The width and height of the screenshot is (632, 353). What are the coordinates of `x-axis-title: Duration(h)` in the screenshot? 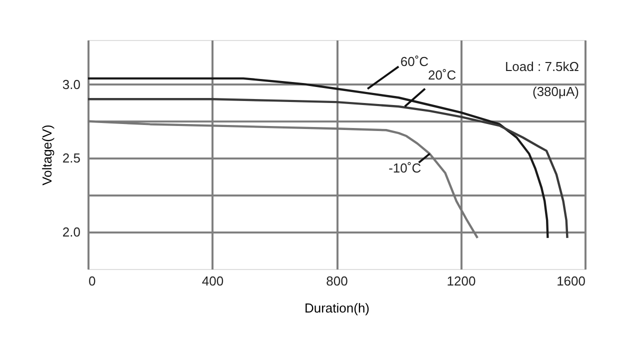 It's located at (337, 308).